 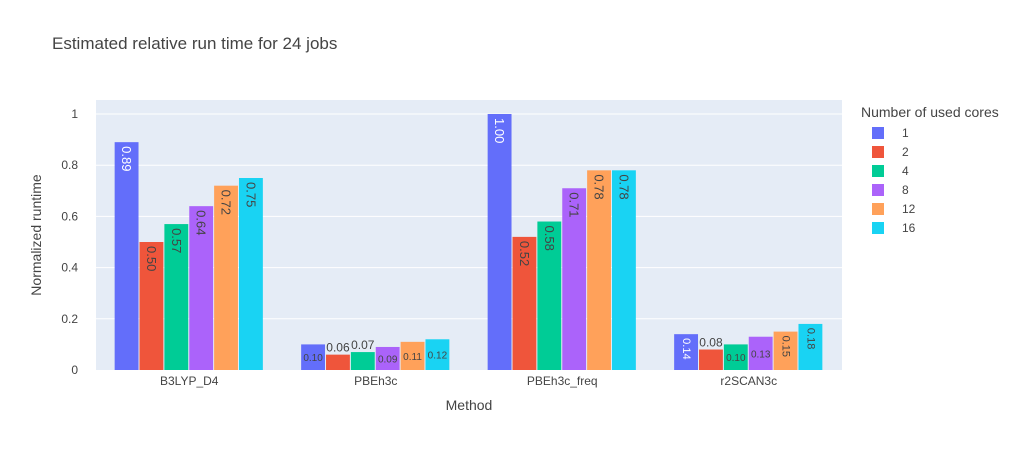 What do you see at coordinates (499, 130) in the screenshot?
I see `data-label: 1.00` at bounding box center [499, 130].